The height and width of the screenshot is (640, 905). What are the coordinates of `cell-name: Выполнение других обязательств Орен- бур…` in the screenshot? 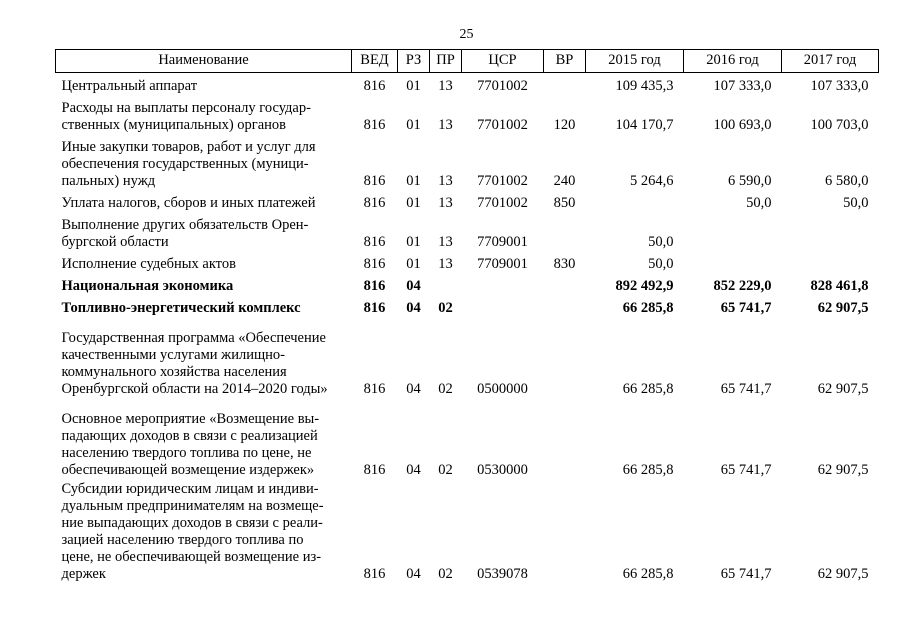 It's located at (185, 233).